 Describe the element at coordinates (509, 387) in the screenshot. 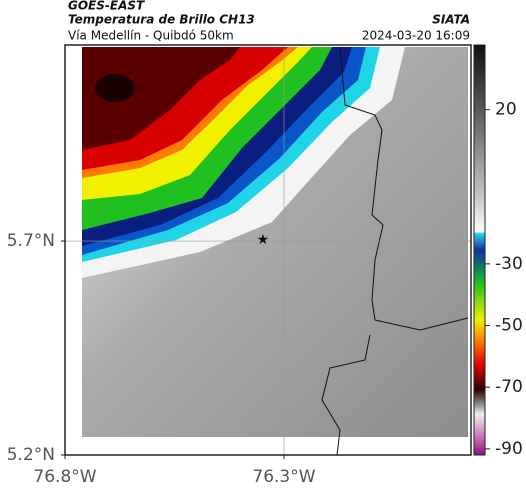

I see `colorbar-label: -70` at that location.